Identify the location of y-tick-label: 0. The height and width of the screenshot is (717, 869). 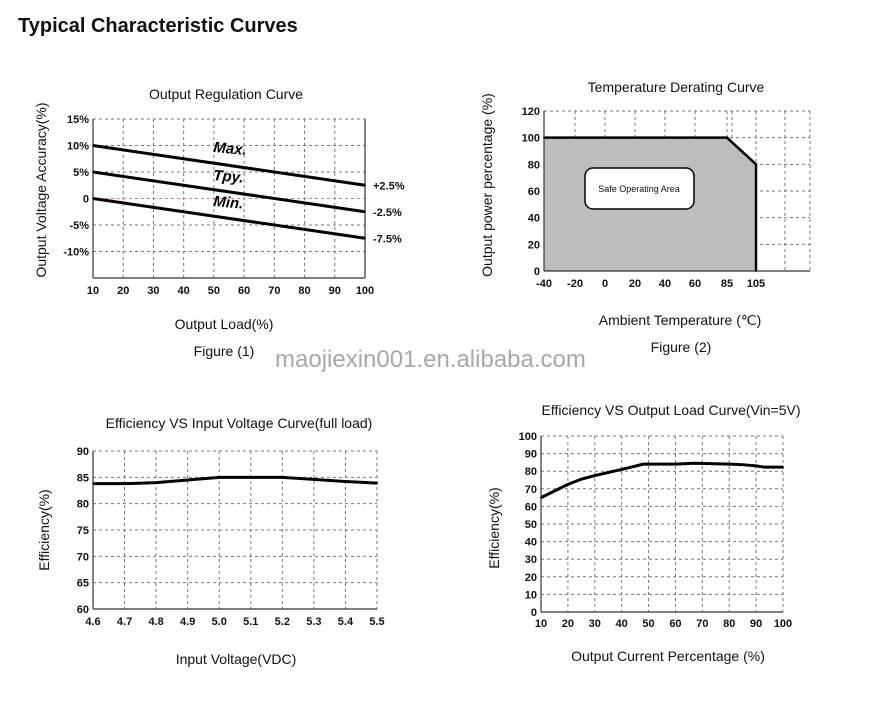
(537, 272).